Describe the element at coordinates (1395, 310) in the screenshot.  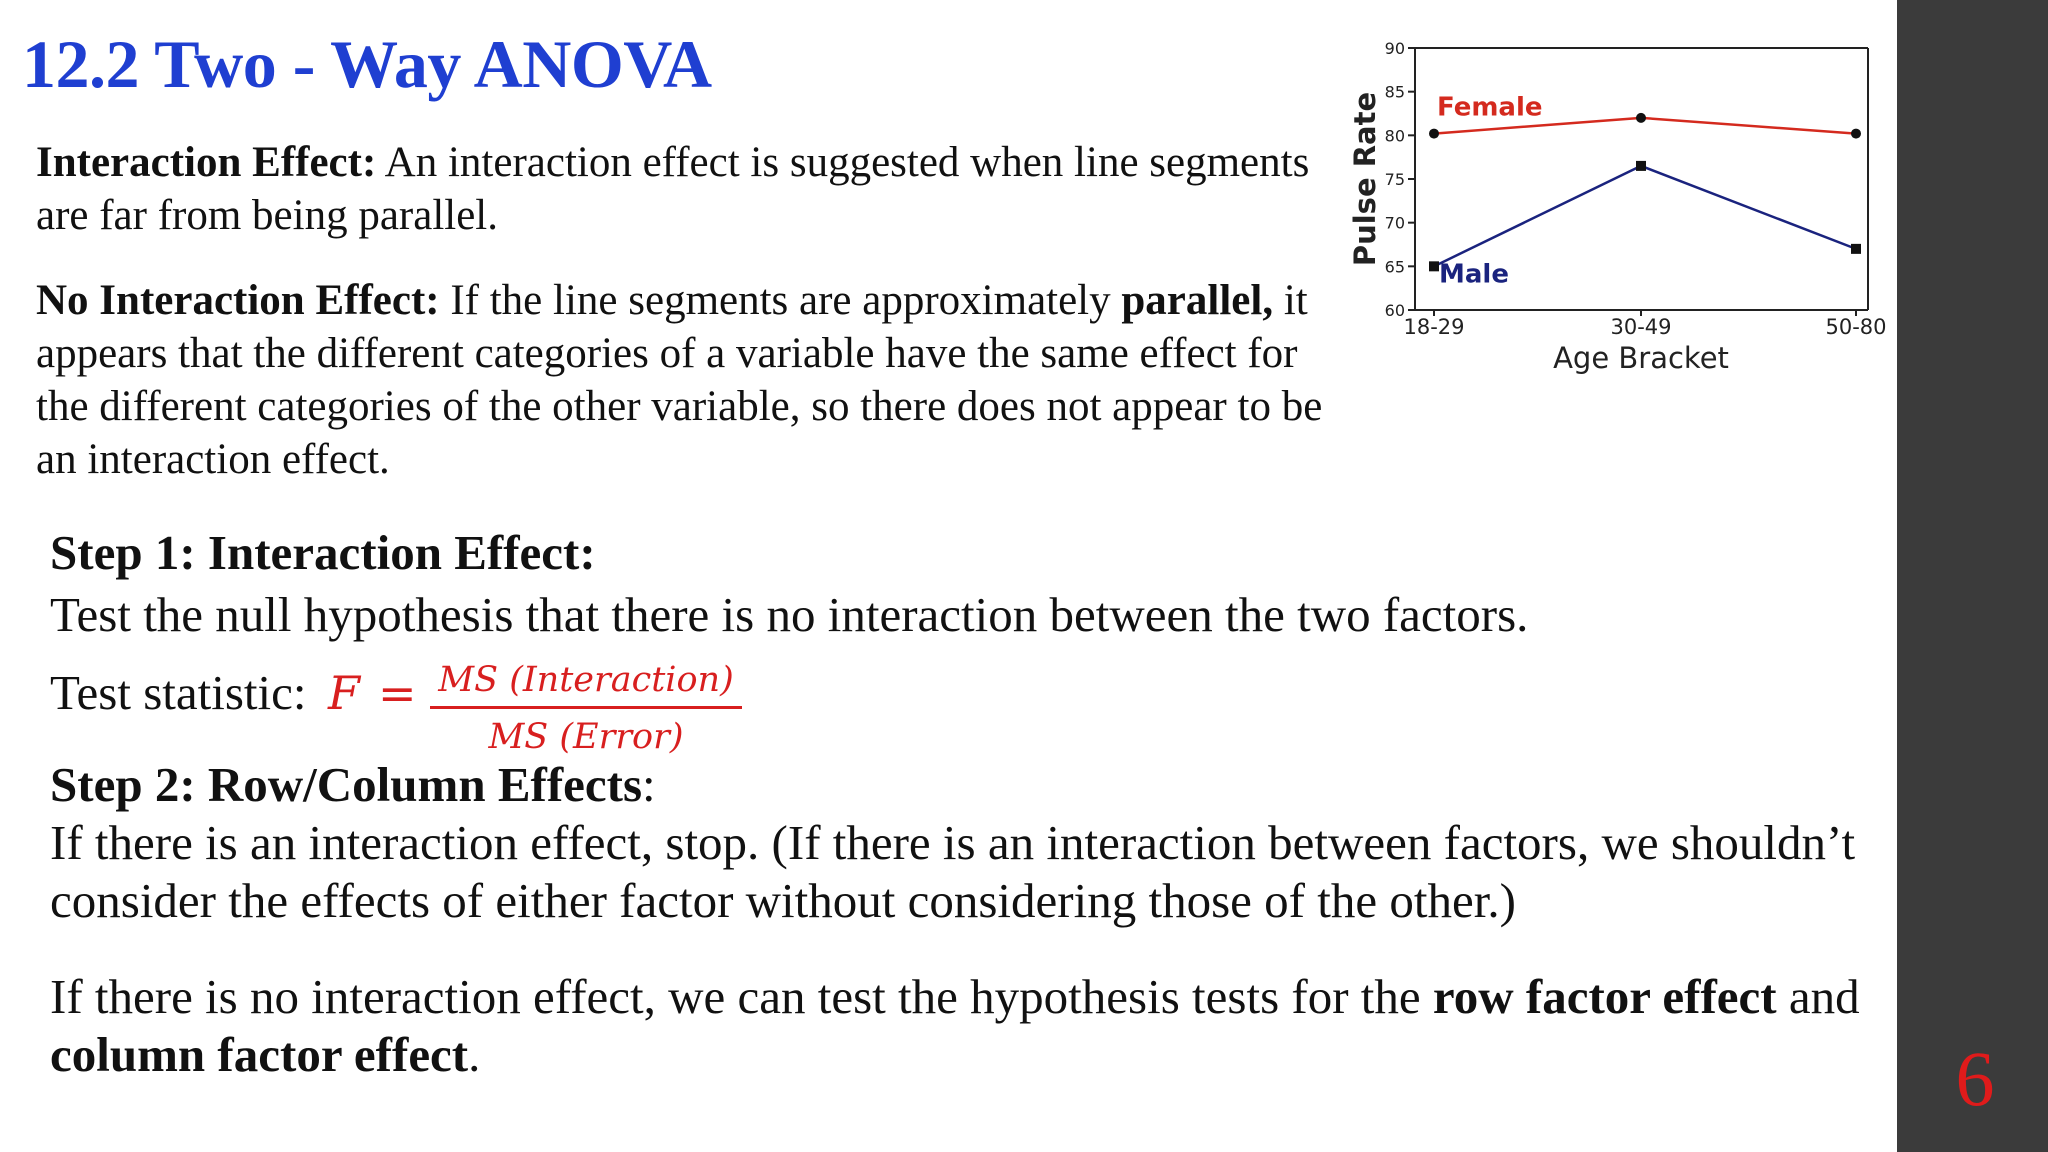
I see `y-tick-label: 60` at that location.